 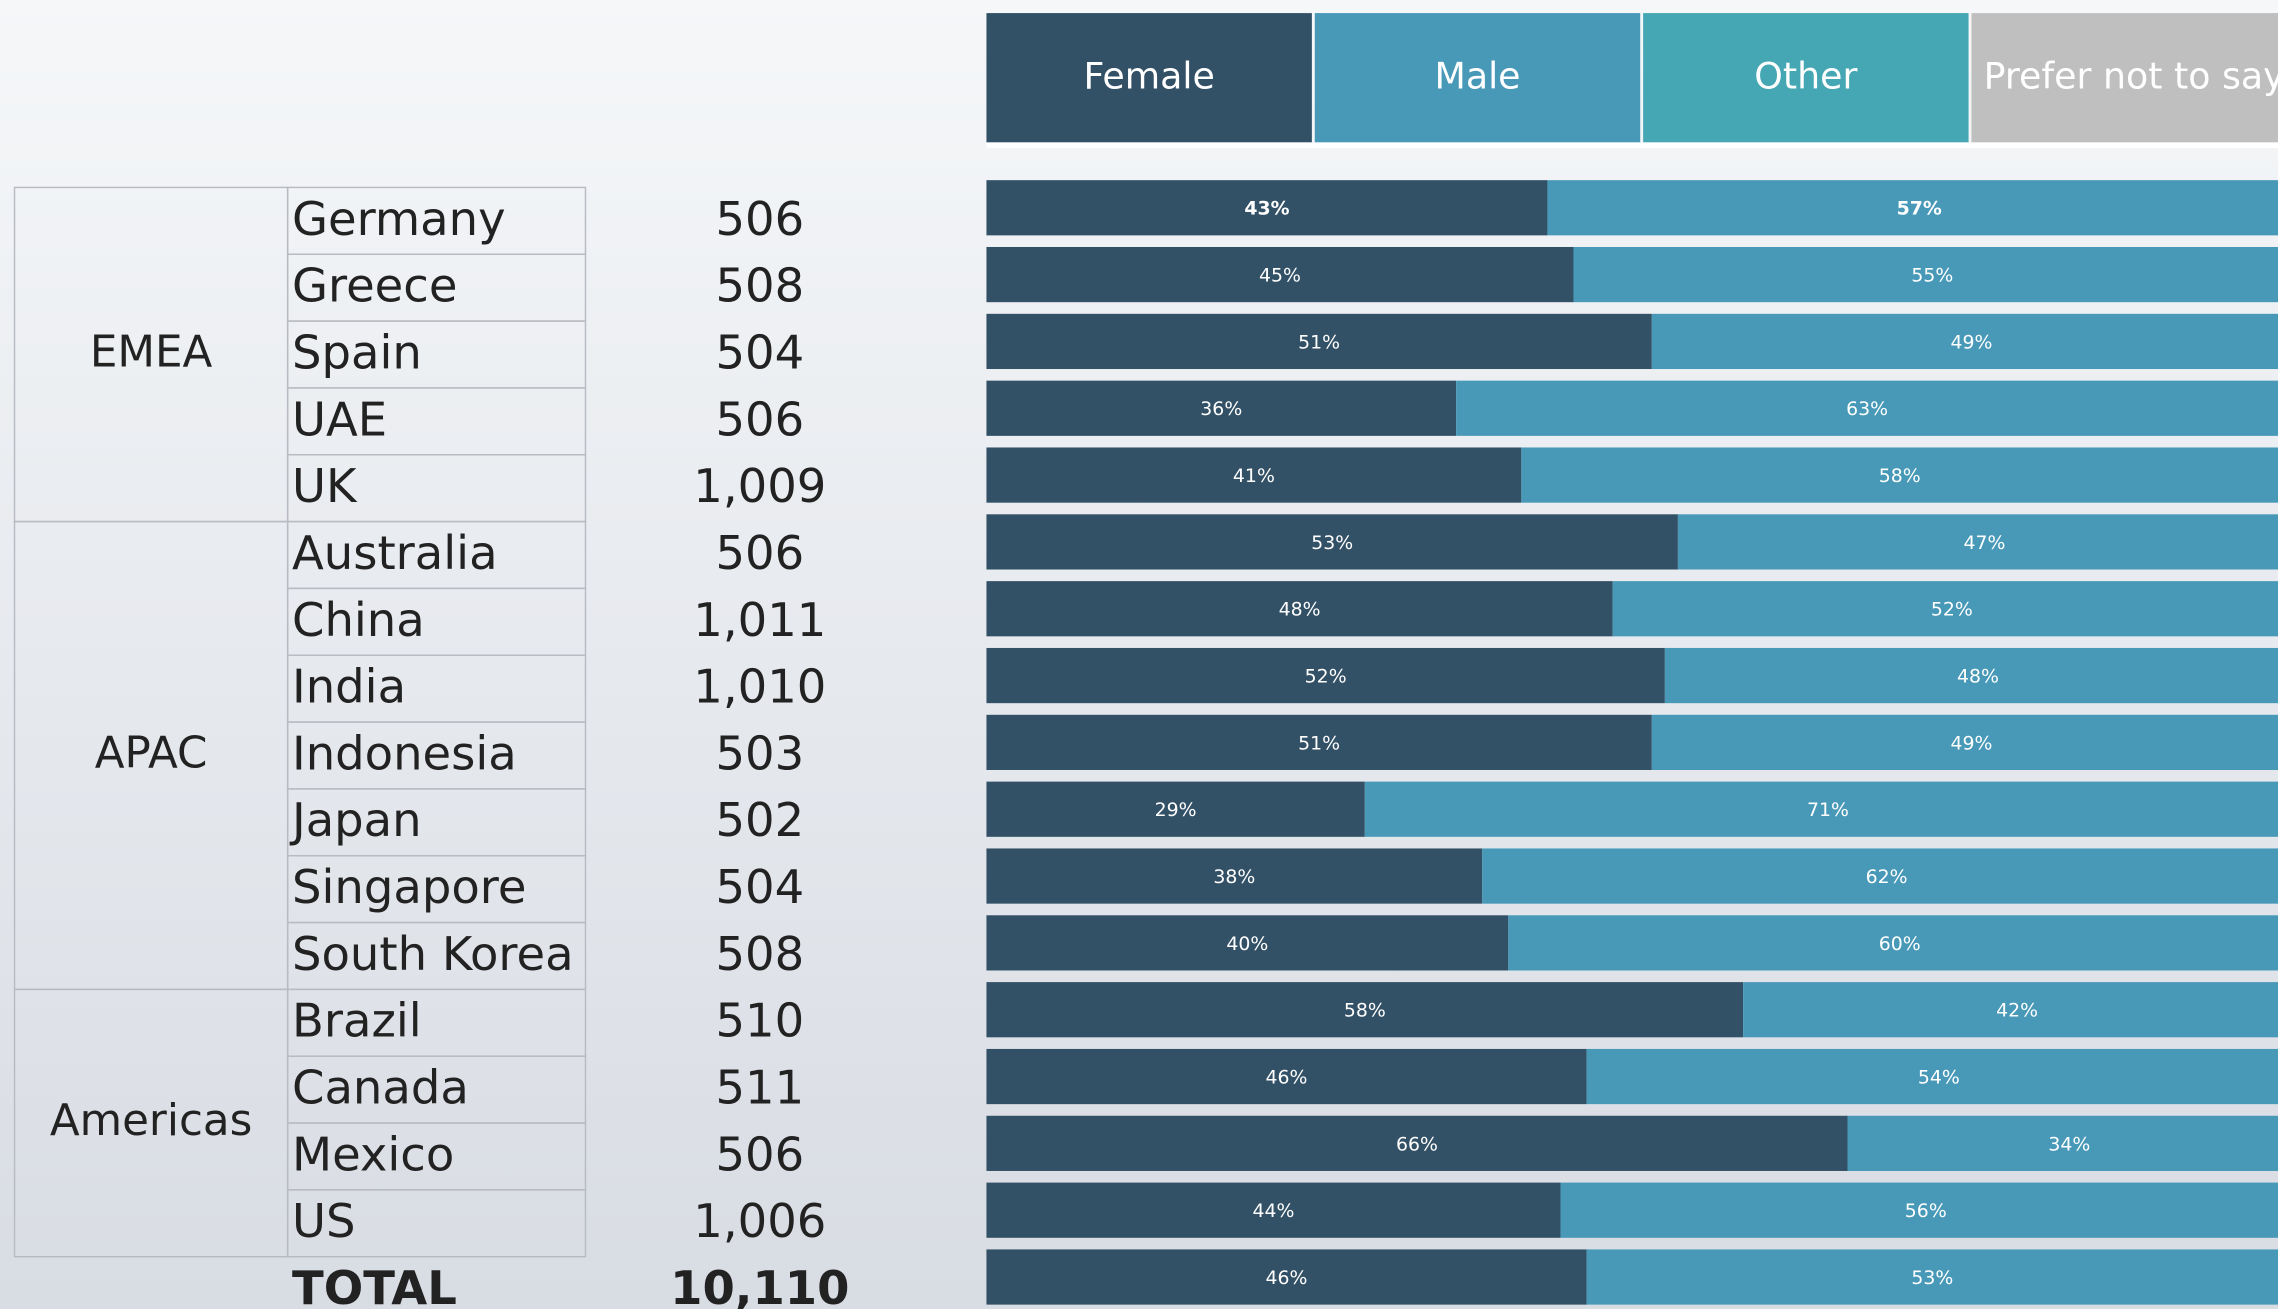 I want to click on country-label: Germany, so click(x=399, y=219).